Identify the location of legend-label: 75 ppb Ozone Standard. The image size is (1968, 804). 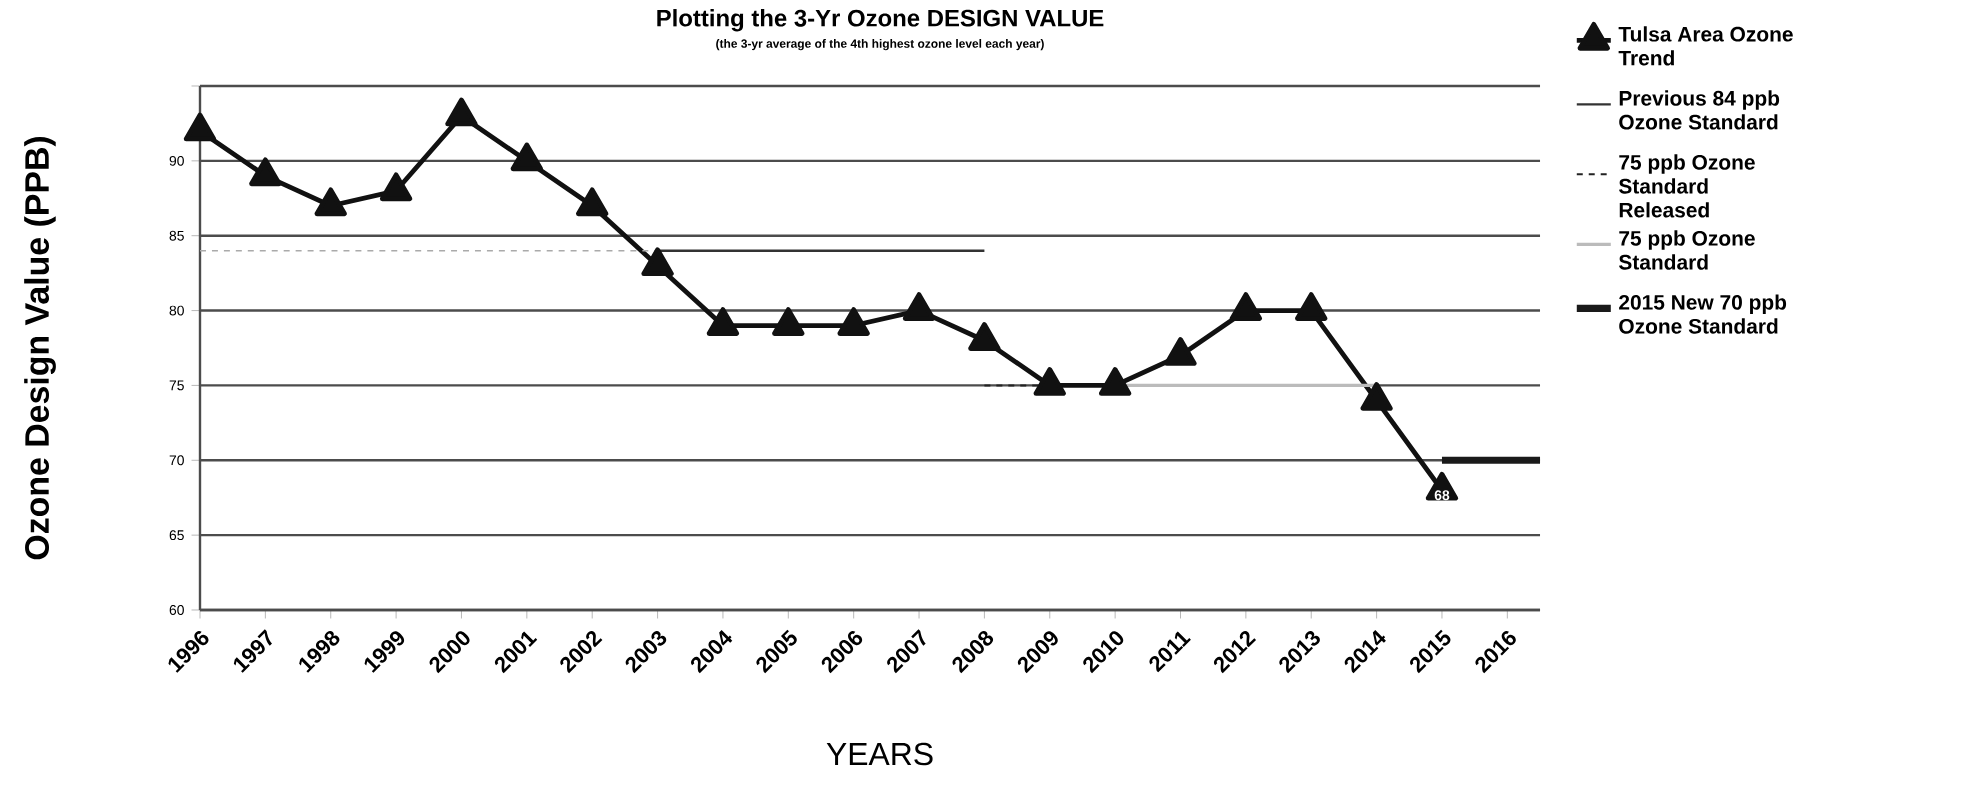
(1686, 250).